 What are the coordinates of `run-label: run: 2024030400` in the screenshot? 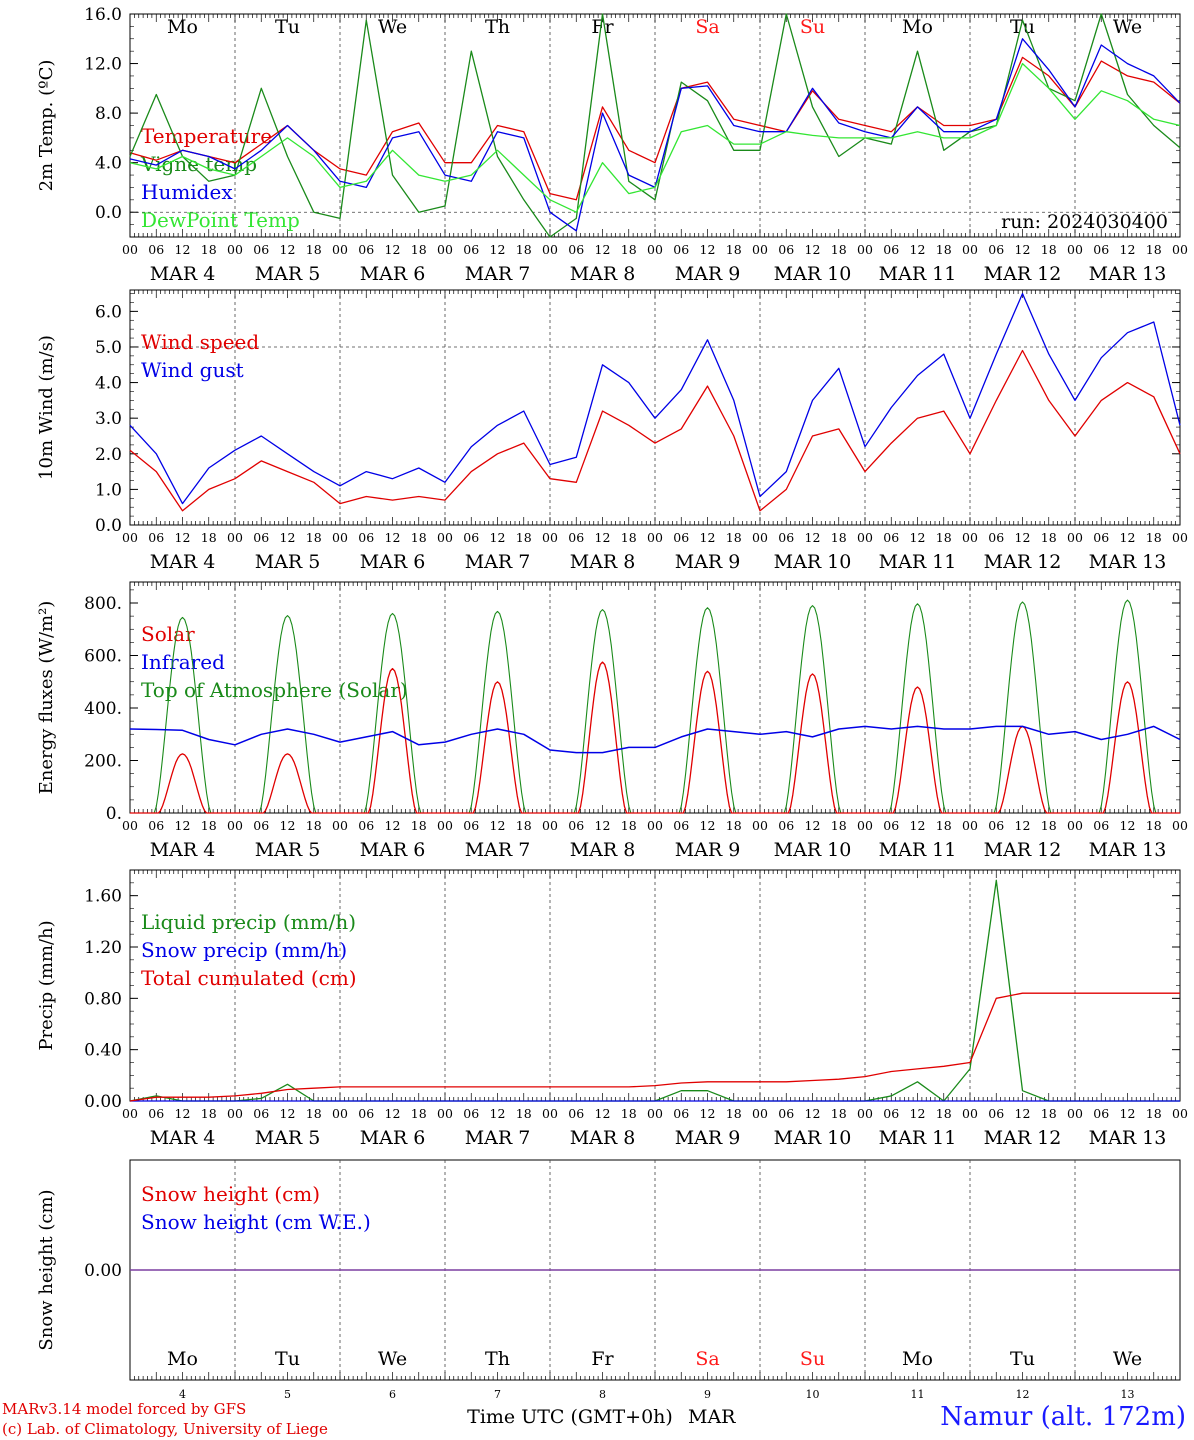 It's located at (1084, 222).